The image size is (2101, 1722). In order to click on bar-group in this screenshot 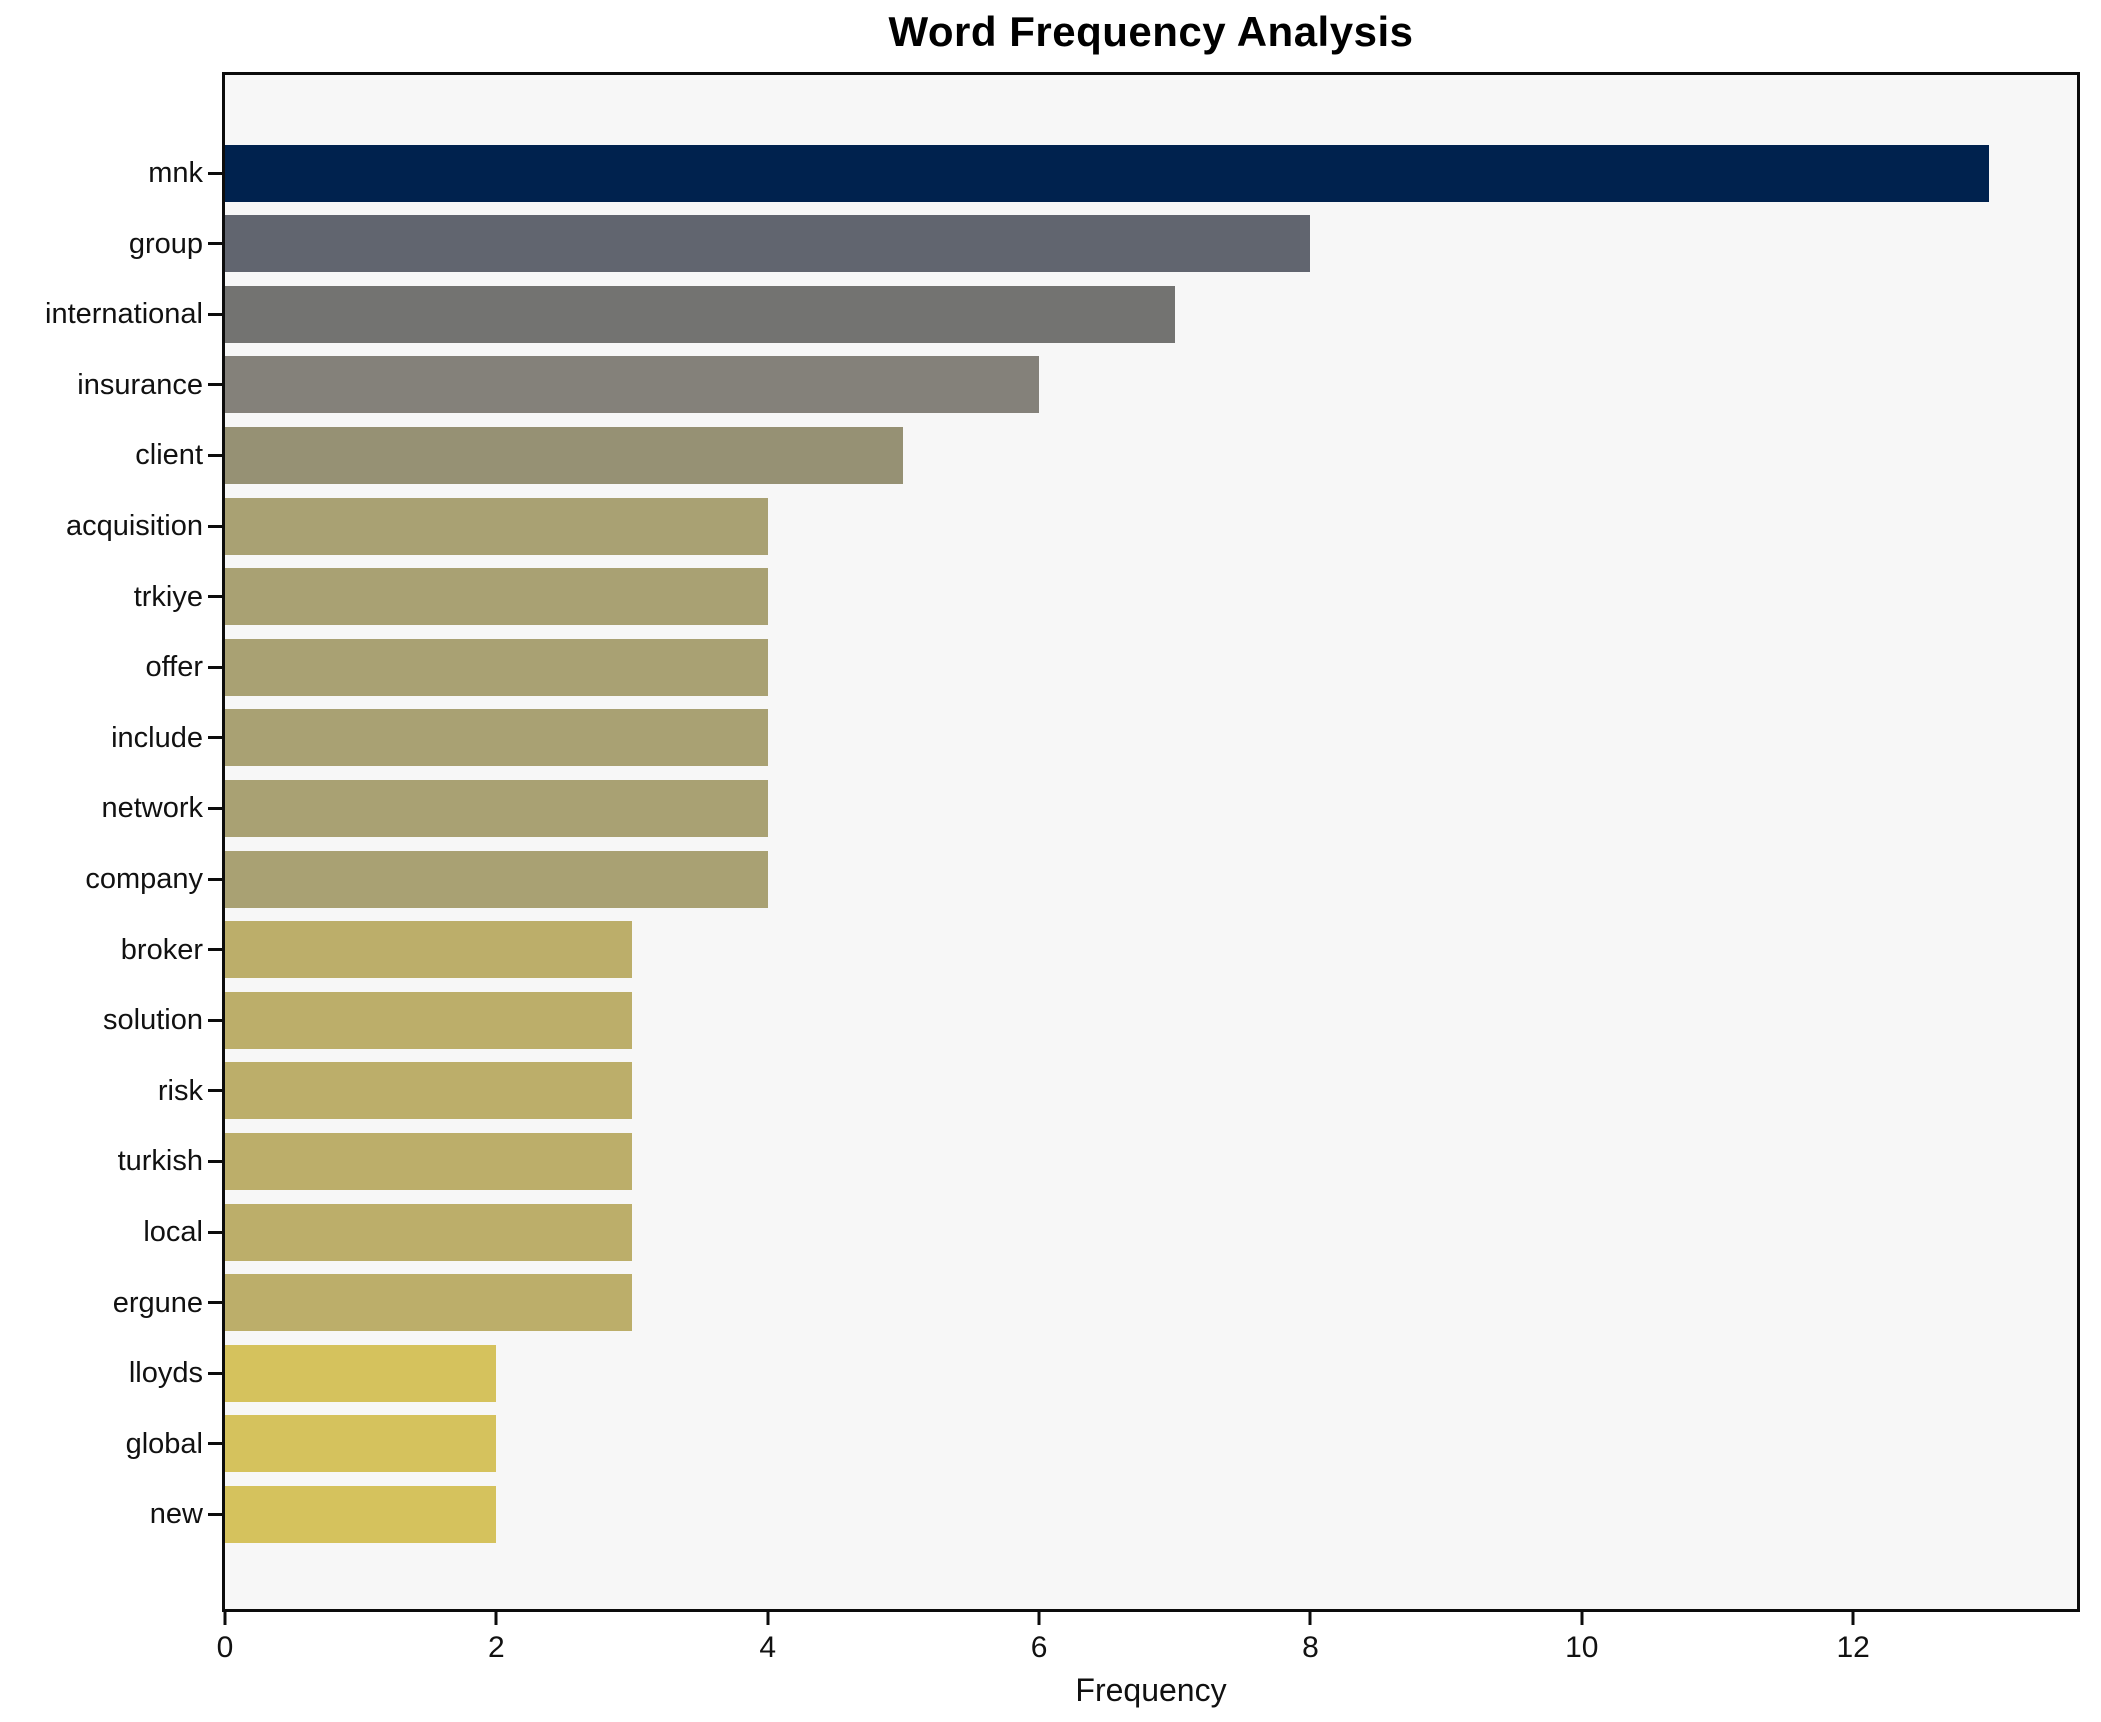, I will do `click(768, 244)`.